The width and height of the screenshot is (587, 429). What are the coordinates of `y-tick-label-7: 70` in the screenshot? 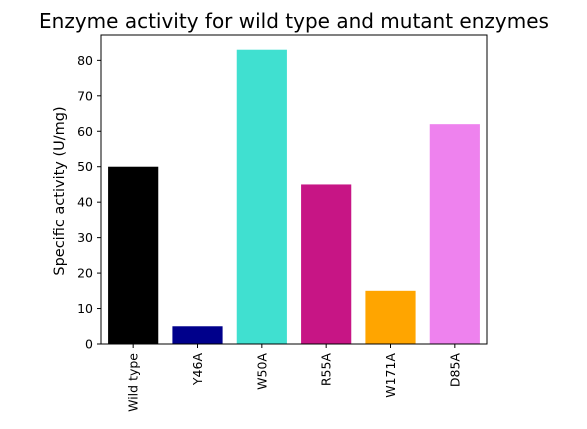 It's located at (85, 95).